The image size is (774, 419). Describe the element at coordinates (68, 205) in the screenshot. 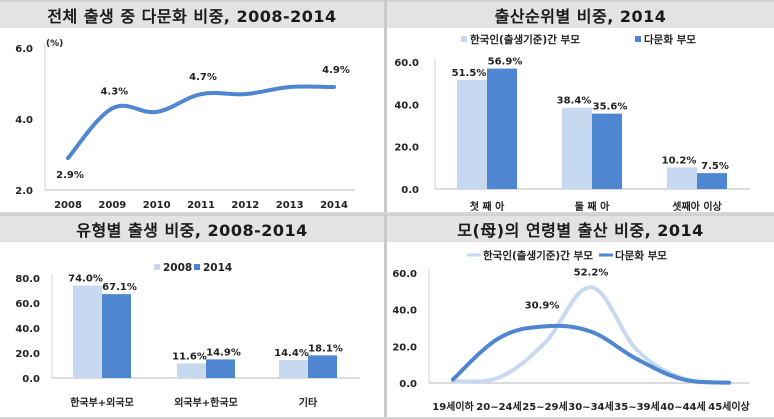

I see `x-tick-label: 2008` at that location.